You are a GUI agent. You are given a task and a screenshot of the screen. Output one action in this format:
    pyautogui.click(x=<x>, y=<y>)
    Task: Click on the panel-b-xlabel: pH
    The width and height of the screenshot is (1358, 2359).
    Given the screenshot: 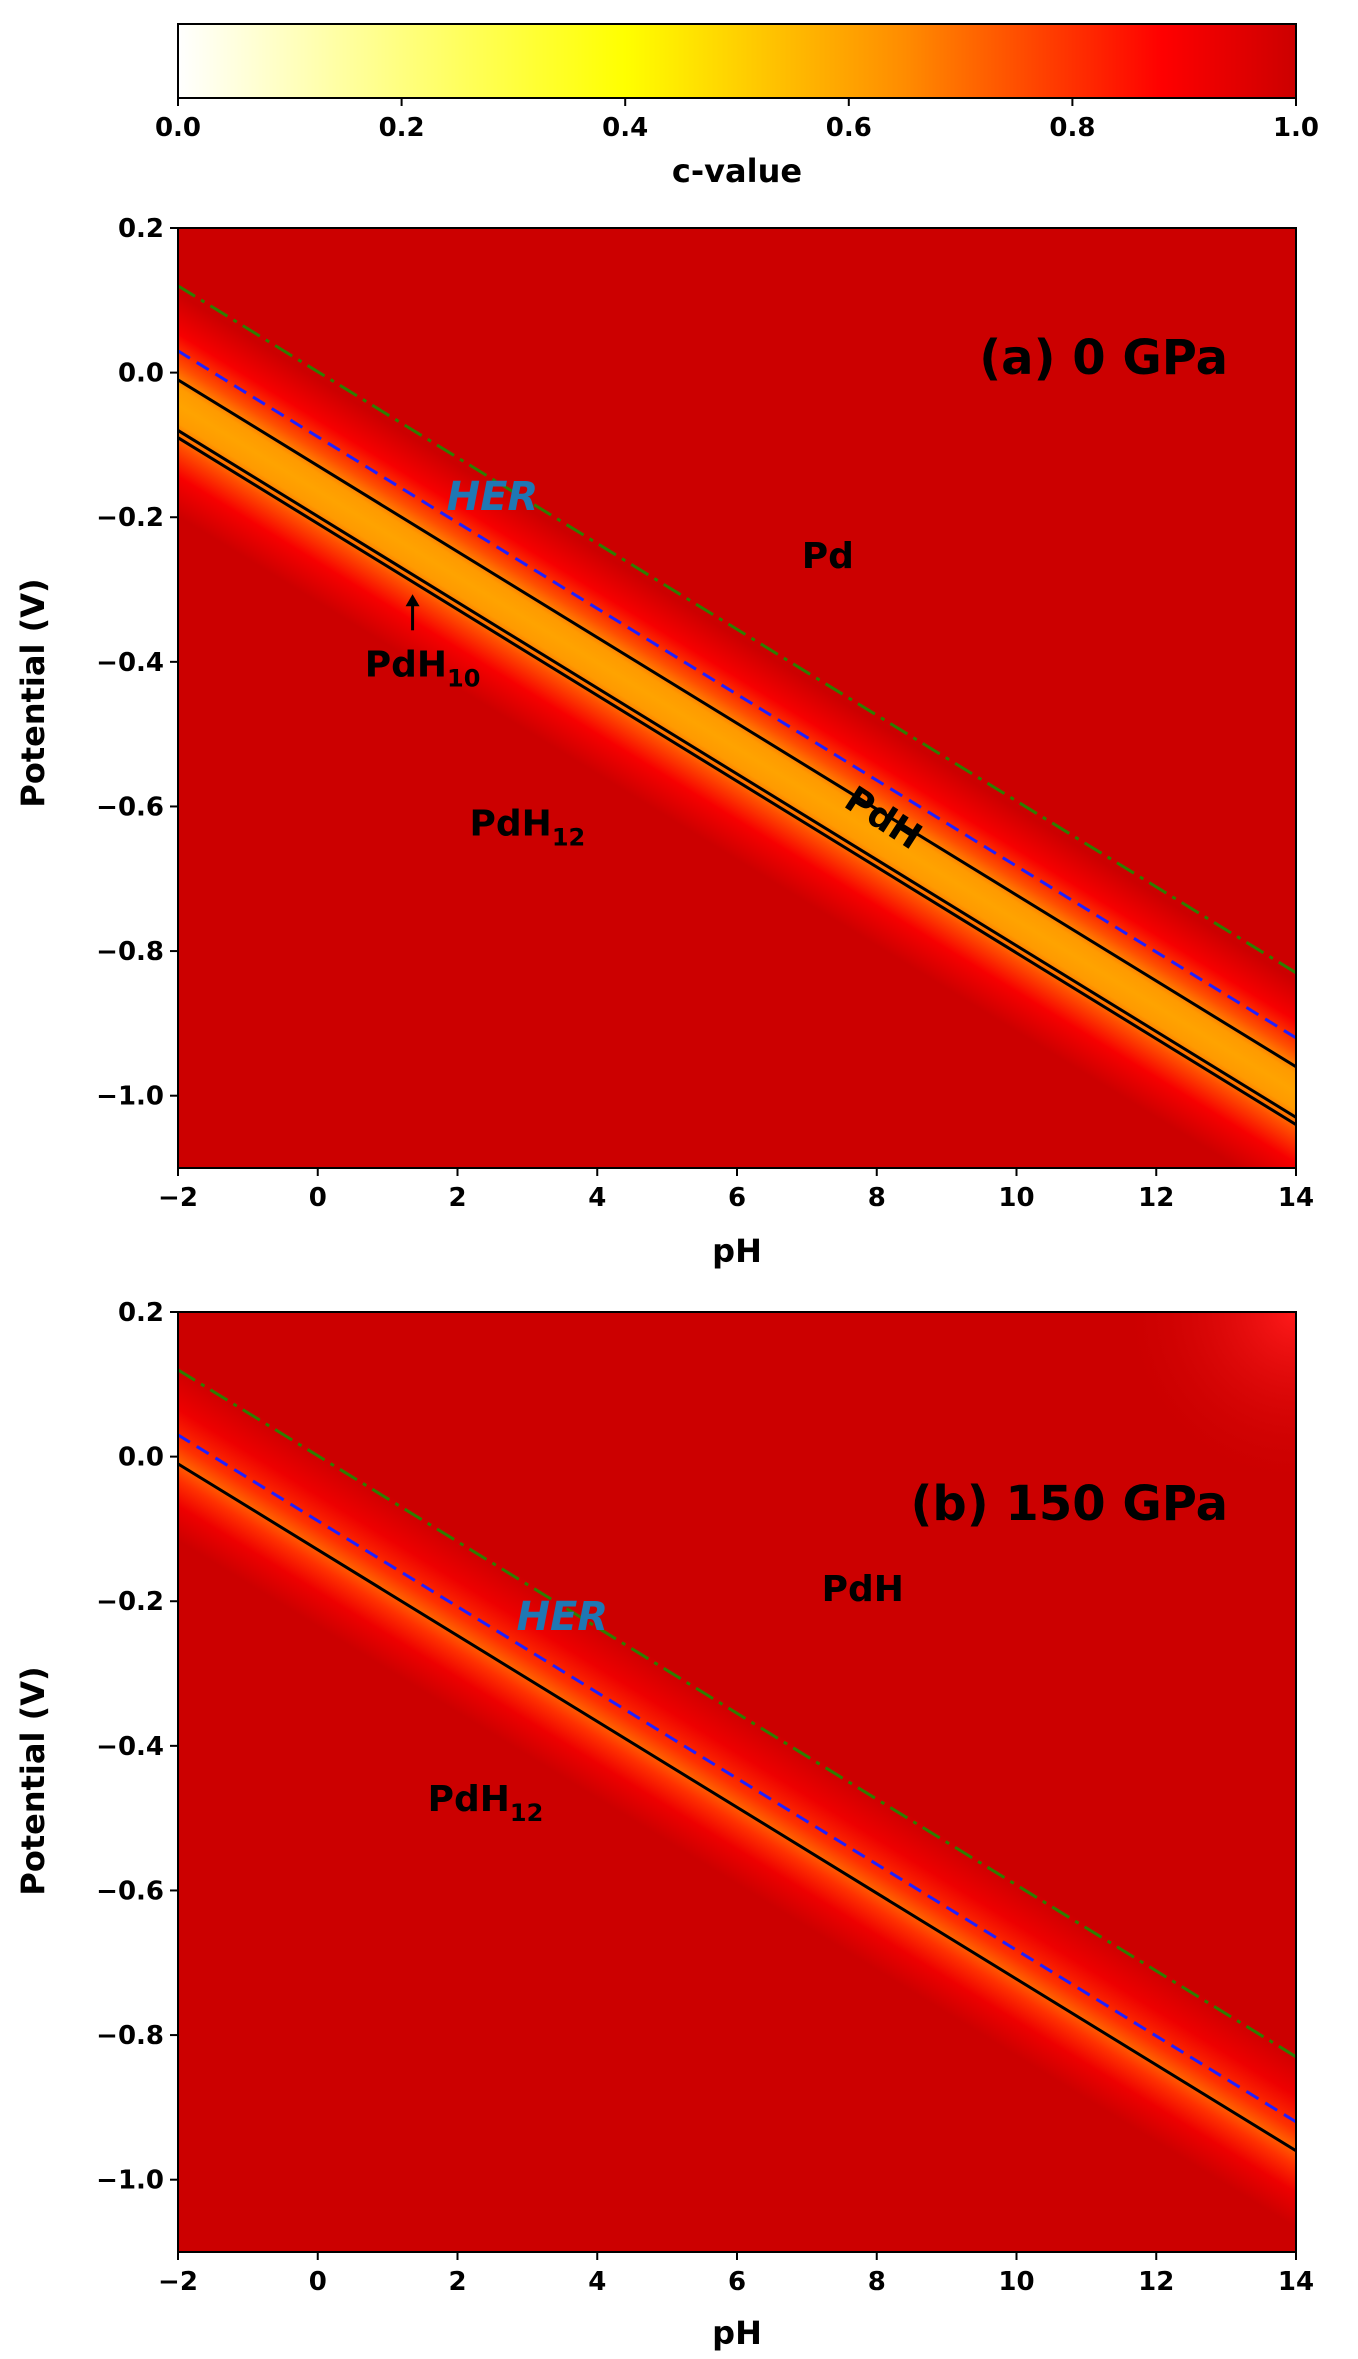 What is the action you would take?
    pyautogui.click(x=737, y=2333)
    